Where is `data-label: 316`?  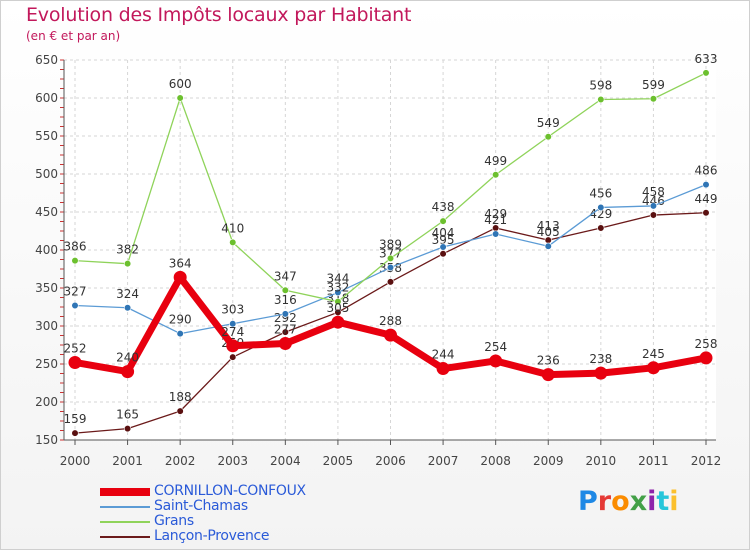
data-label: 316 is located at coordinates (285, 300).